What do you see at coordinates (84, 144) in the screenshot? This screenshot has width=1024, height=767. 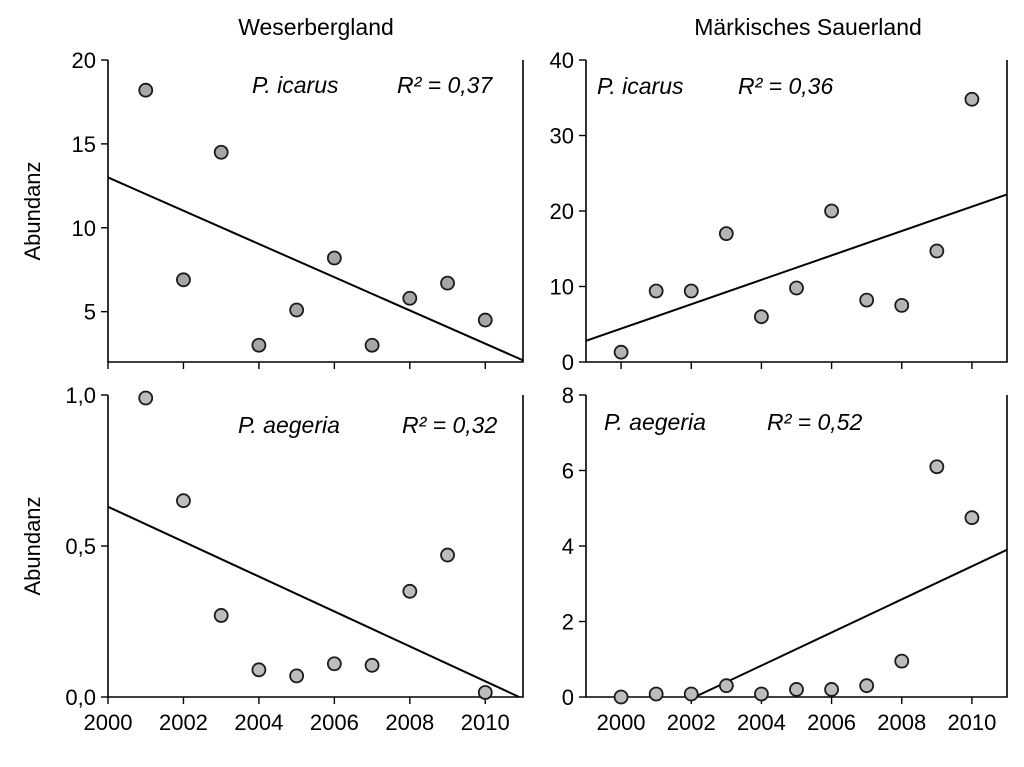 I see `y-tick-label: 15` at bounding box center [84, 144].